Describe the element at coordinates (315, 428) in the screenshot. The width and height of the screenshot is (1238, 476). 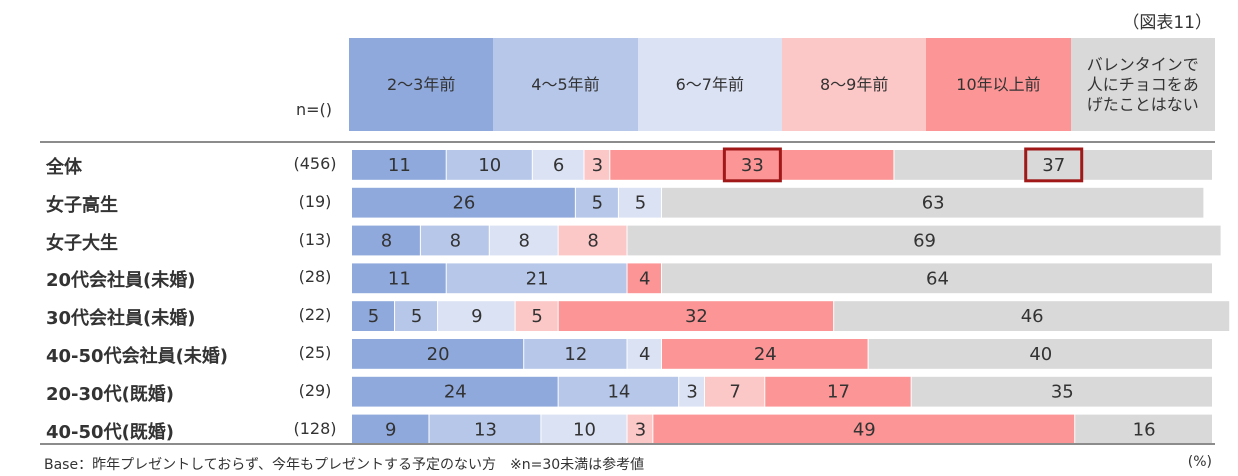
I see `row-n: (128)` at that location.